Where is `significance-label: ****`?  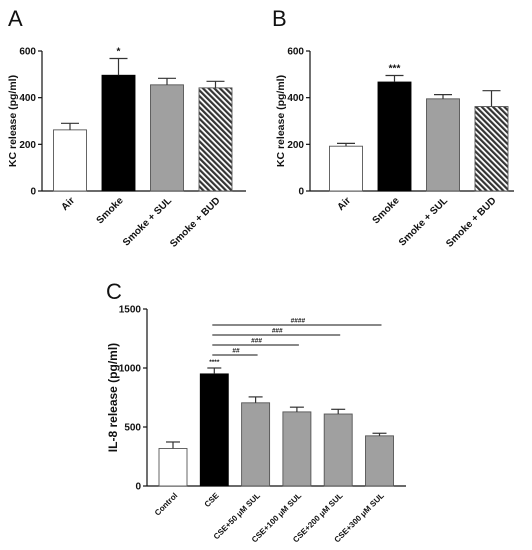
significance-label: **** is located at coordinates (214, 362).